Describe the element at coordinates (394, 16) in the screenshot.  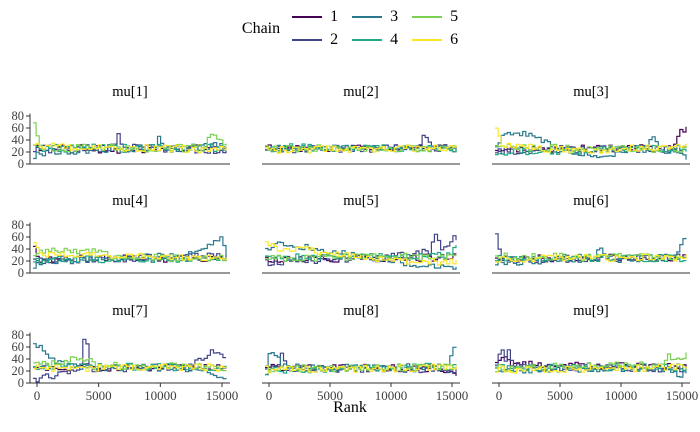
I see `legend-item-label: 3` at that location.